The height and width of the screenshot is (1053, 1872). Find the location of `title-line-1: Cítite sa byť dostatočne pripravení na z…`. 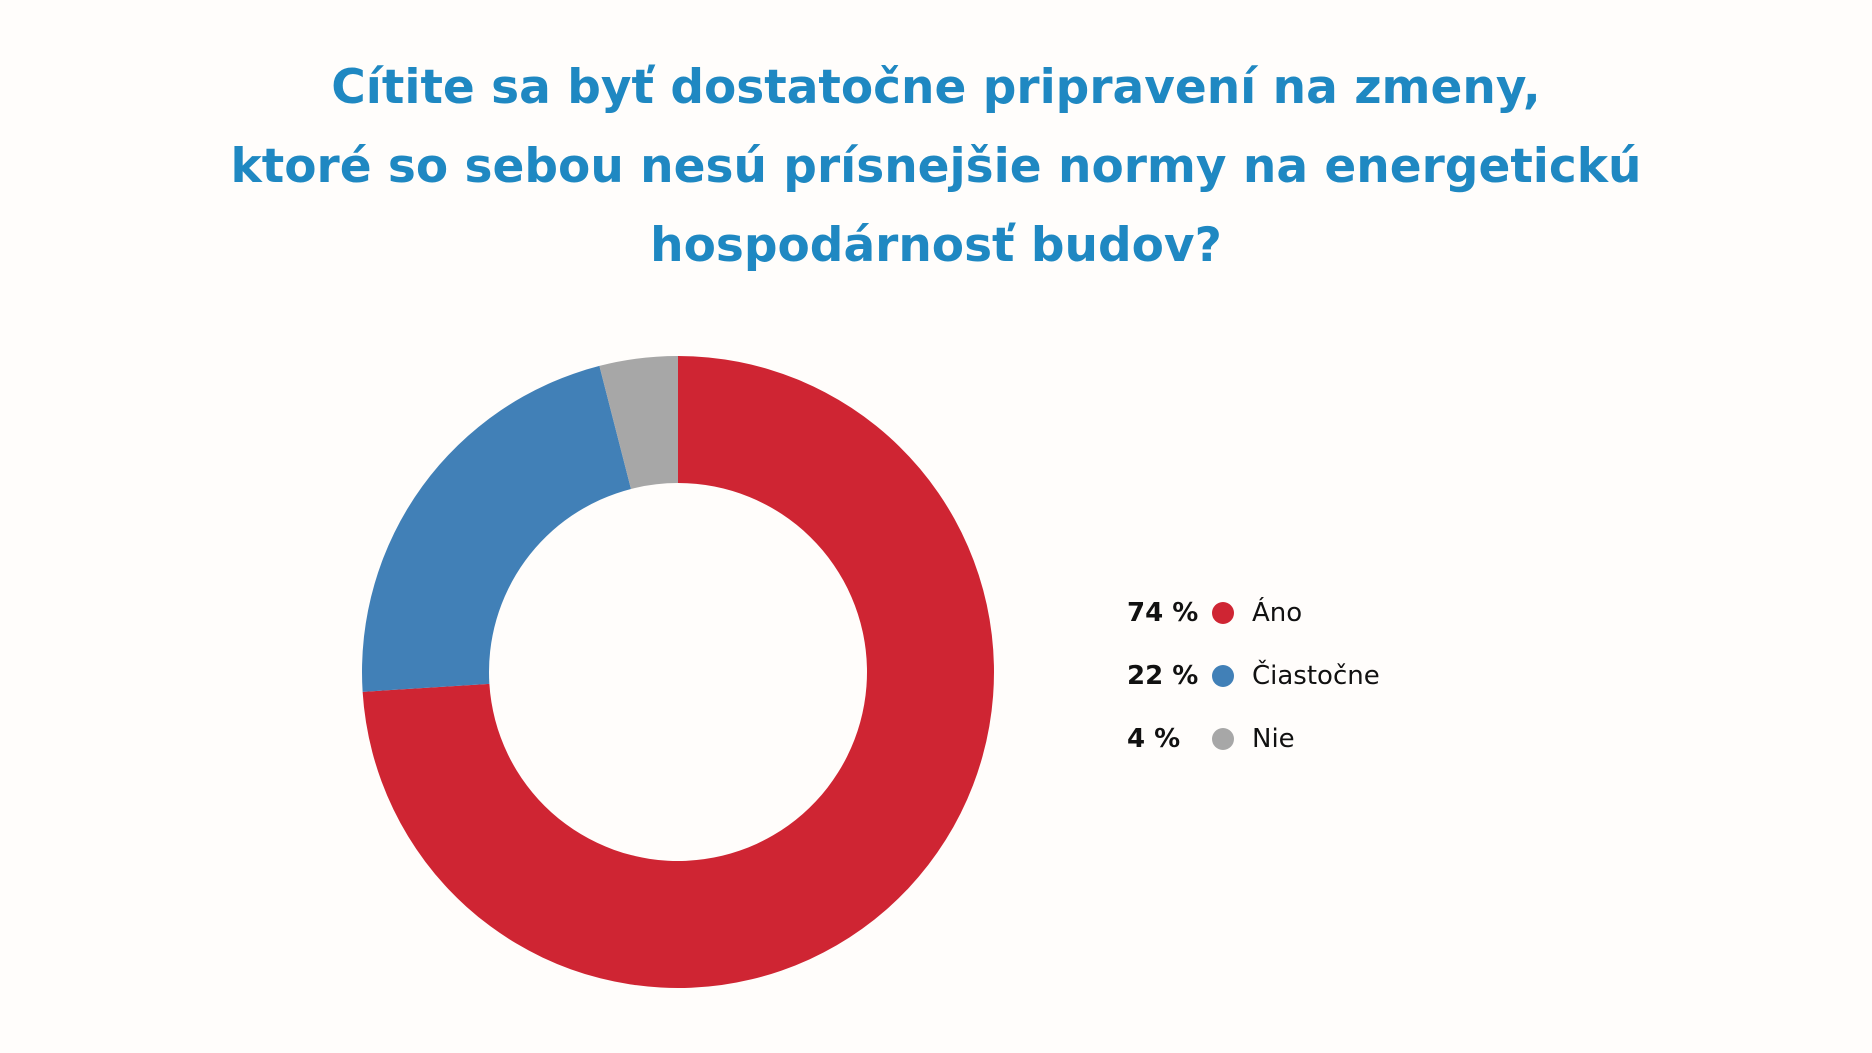

title-line-1: Cítite sa byť dostatočne pripravení na z… is located at coordinates (936, 87).